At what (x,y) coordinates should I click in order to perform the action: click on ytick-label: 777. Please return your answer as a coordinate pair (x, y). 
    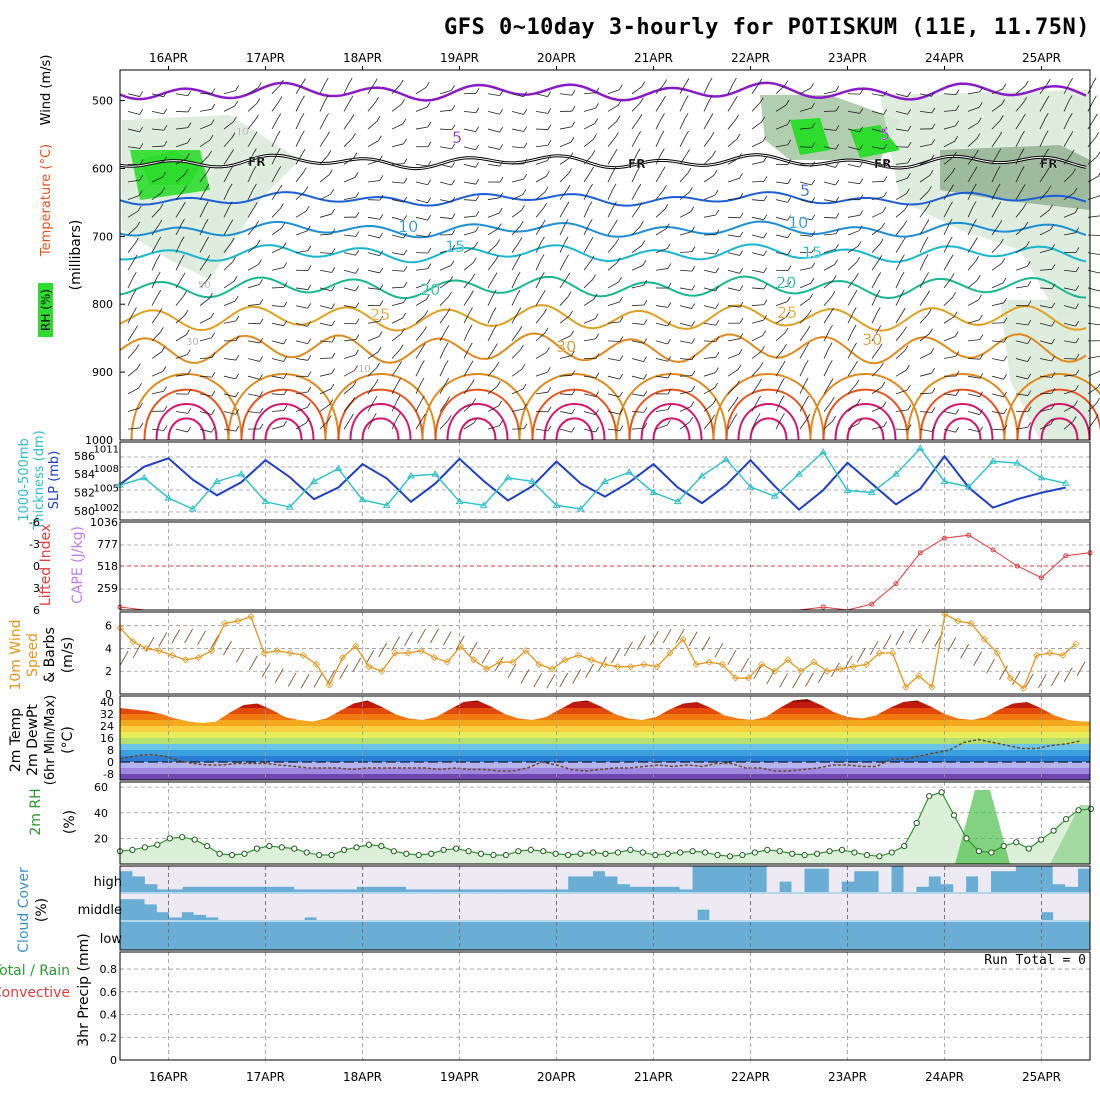
    Looking at the image, I should click on (107, 544).